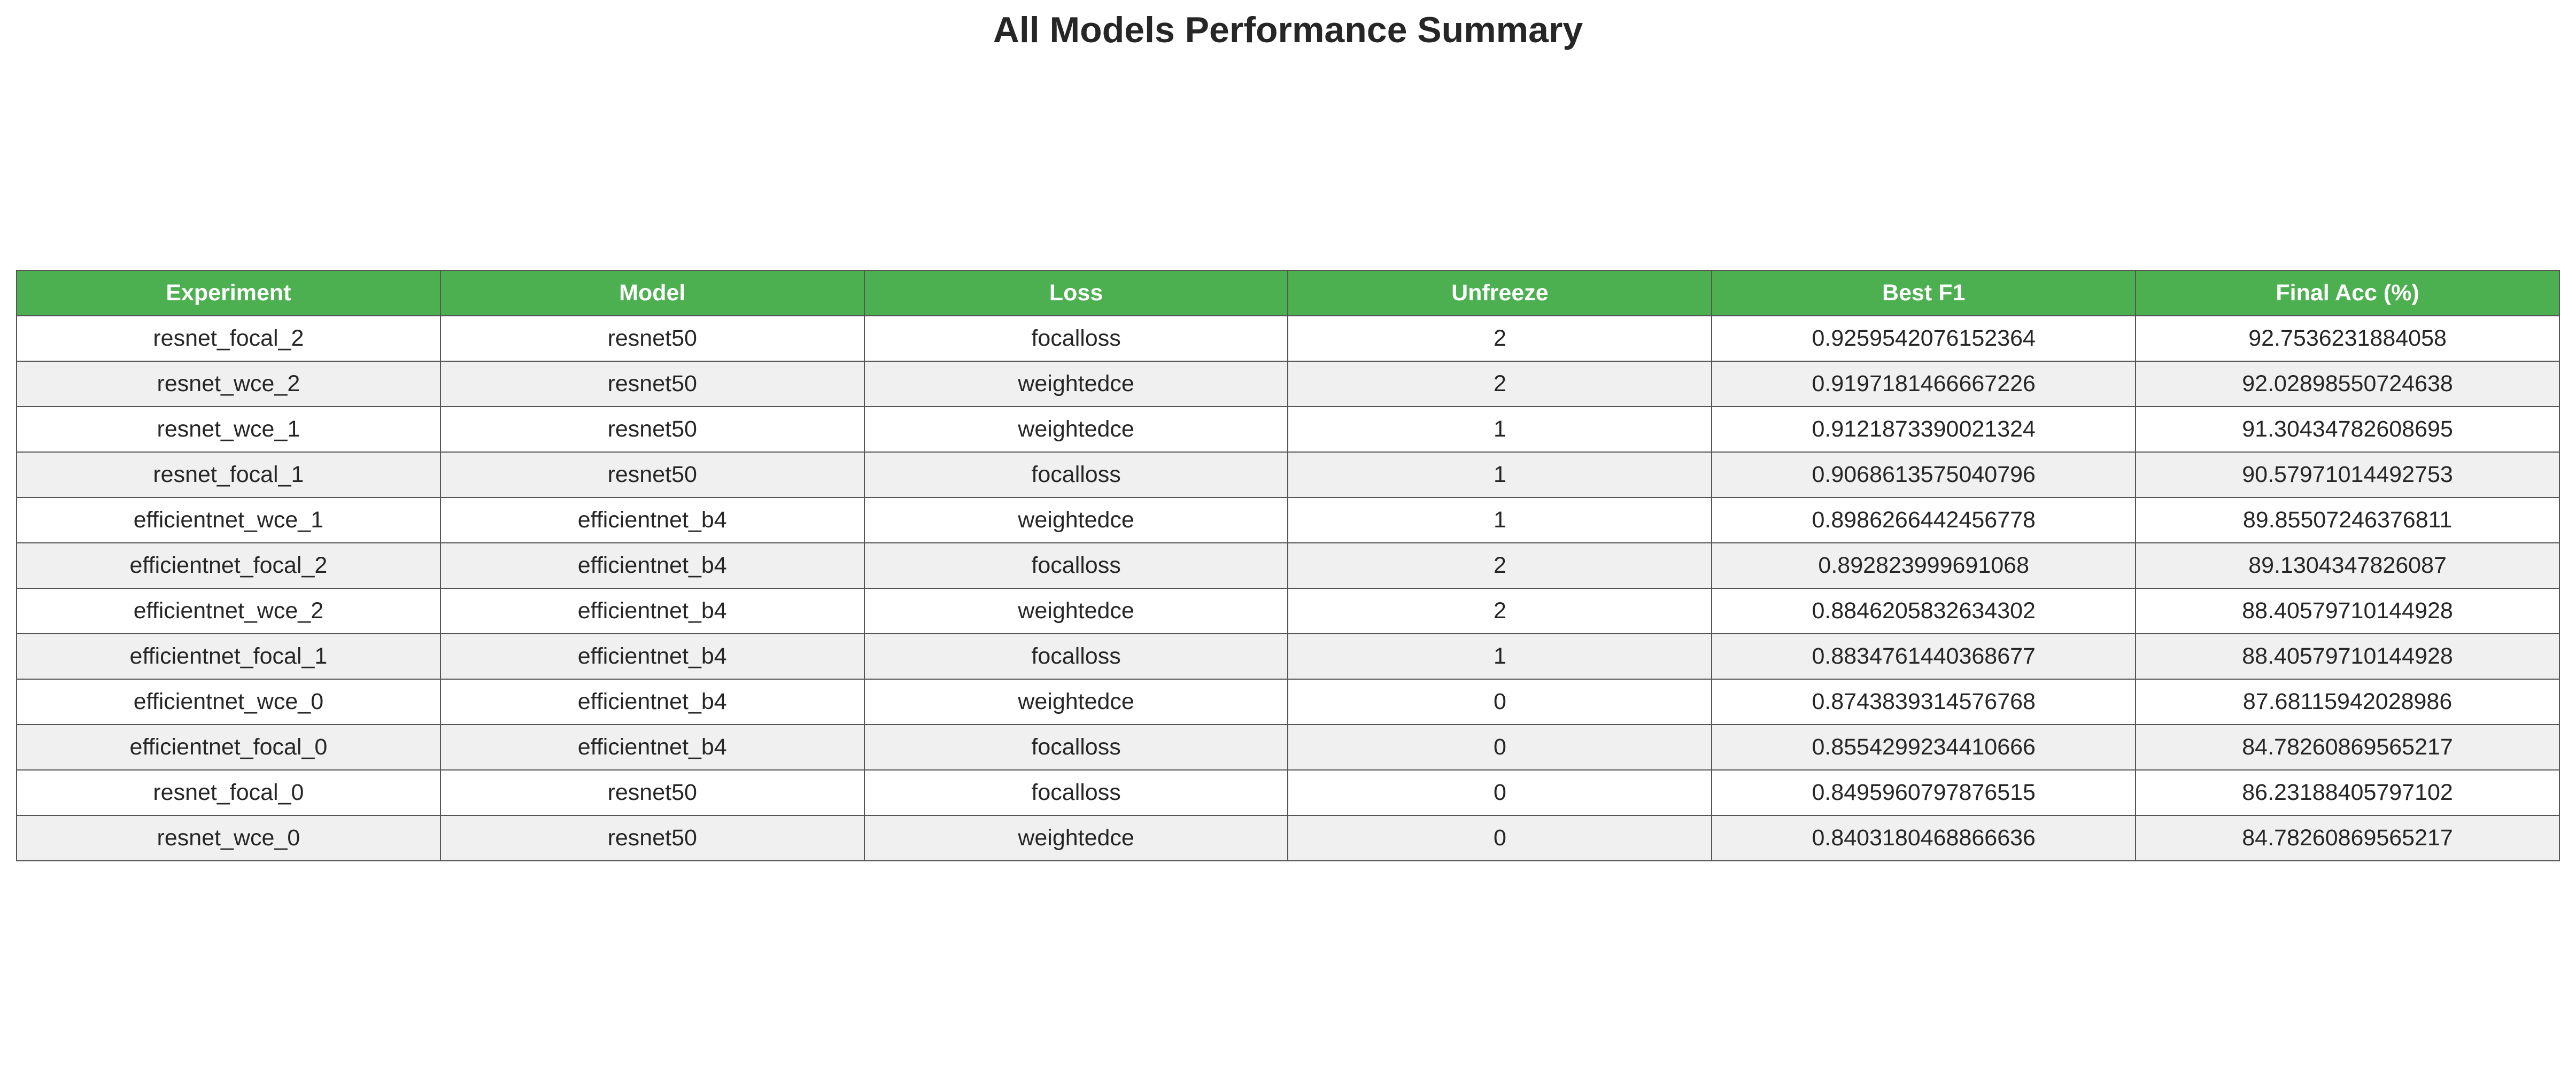  I want to click on best-f1-cell: 0.8495960797876515, so click(1924, 792).